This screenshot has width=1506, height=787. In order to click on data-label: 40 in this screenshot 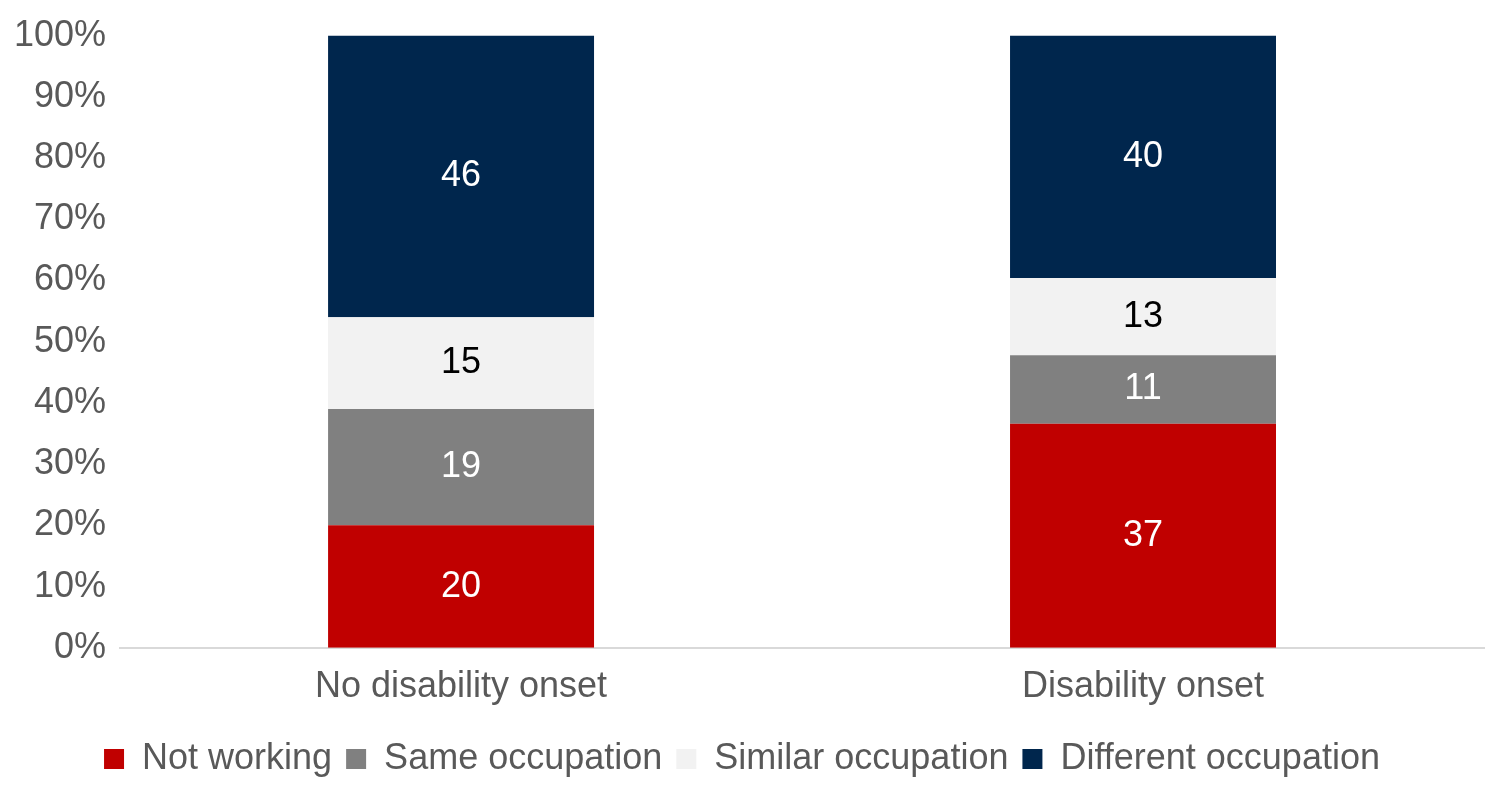, I will do `click(1143, 154)`.